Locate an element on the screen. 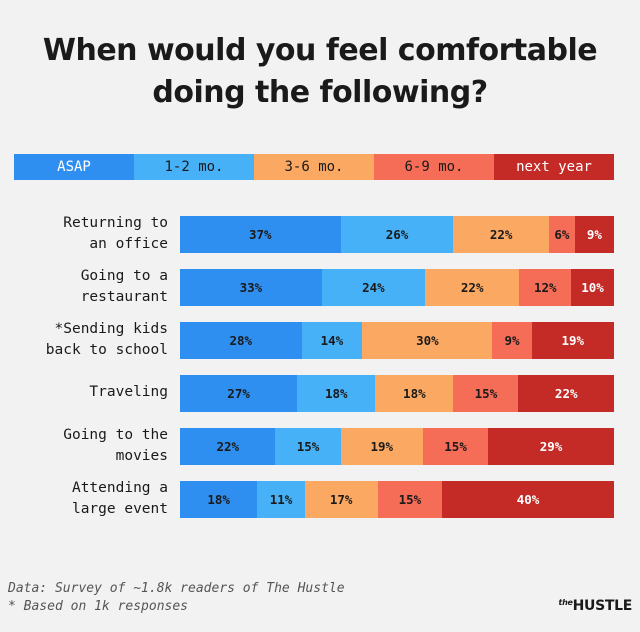 The height and width of the screenshot is (632, 640). category-label: Going to a restaurant is located at coordinates (89, 287).